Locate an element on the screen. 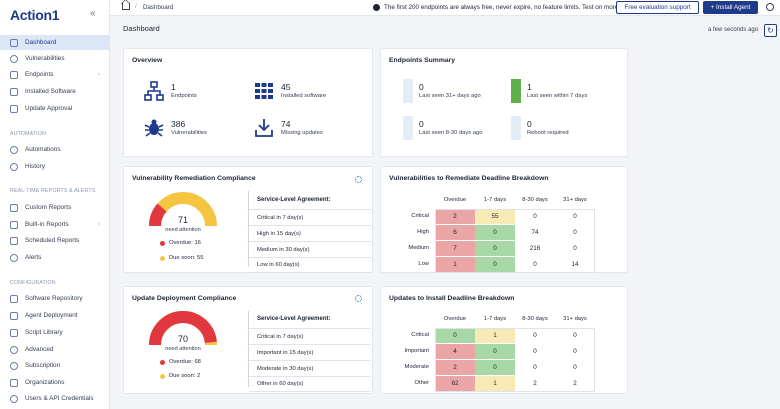  sidebar-item-advanced: Advanced is located at coordinates (55, 349).